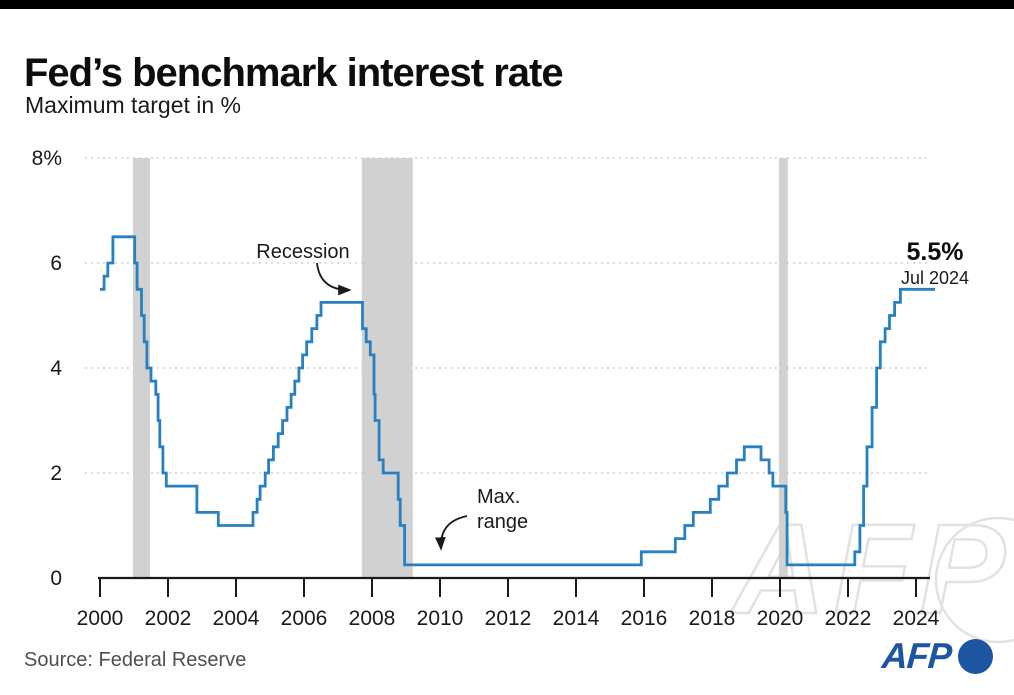 This screenshot has height=695, width=1014. I want to click on afp-watermark-circle, so click(974, 580).